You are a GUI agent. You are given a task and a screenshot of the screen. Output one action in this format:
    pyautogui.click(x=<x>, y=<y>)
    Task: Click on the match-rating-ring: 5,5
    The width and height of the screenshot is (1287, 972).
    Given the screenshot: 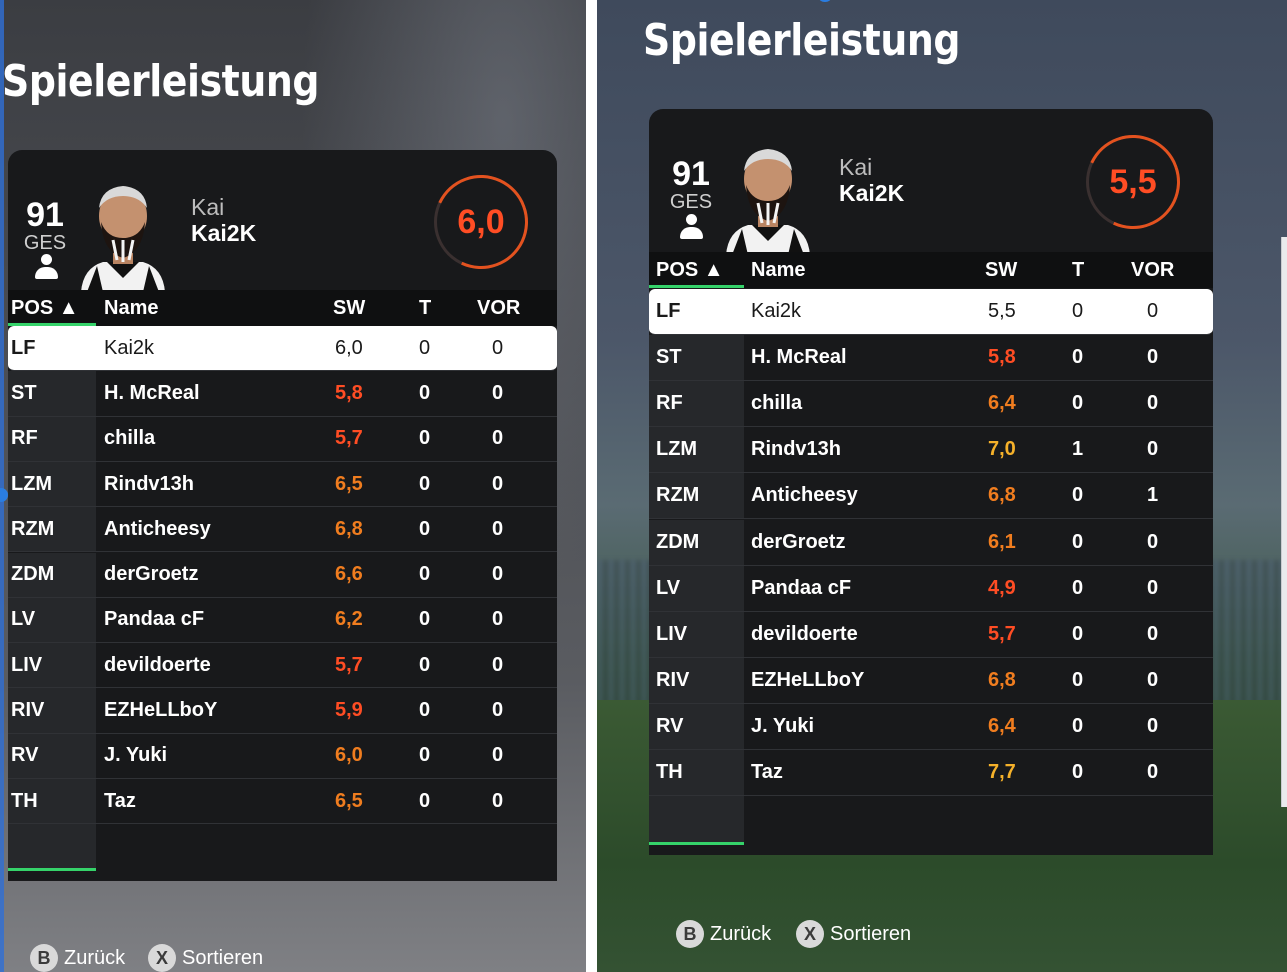 What is the action you would take?
    pyautogui.click(x=1133, y=182)
    